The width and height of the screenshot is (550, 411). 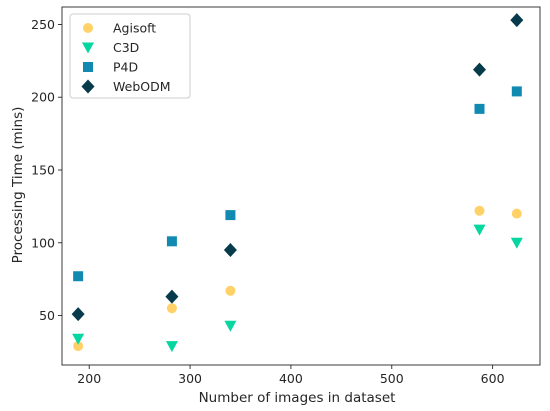 What do you see at coordinates (190, 378) in the screenshot?
I see `x-tick-label: 300` at bounding box center [190, 378].